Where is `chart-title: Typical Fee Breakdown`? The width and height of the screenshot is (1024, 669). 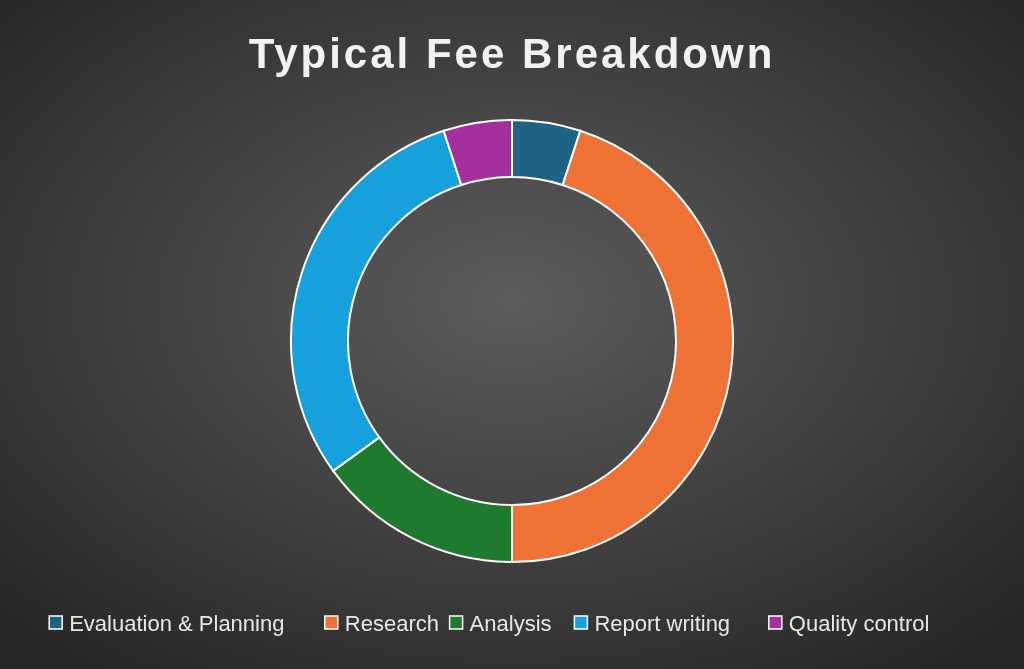 chart-title: Typical Fee Breakdown is located at coordinates (512, 53).